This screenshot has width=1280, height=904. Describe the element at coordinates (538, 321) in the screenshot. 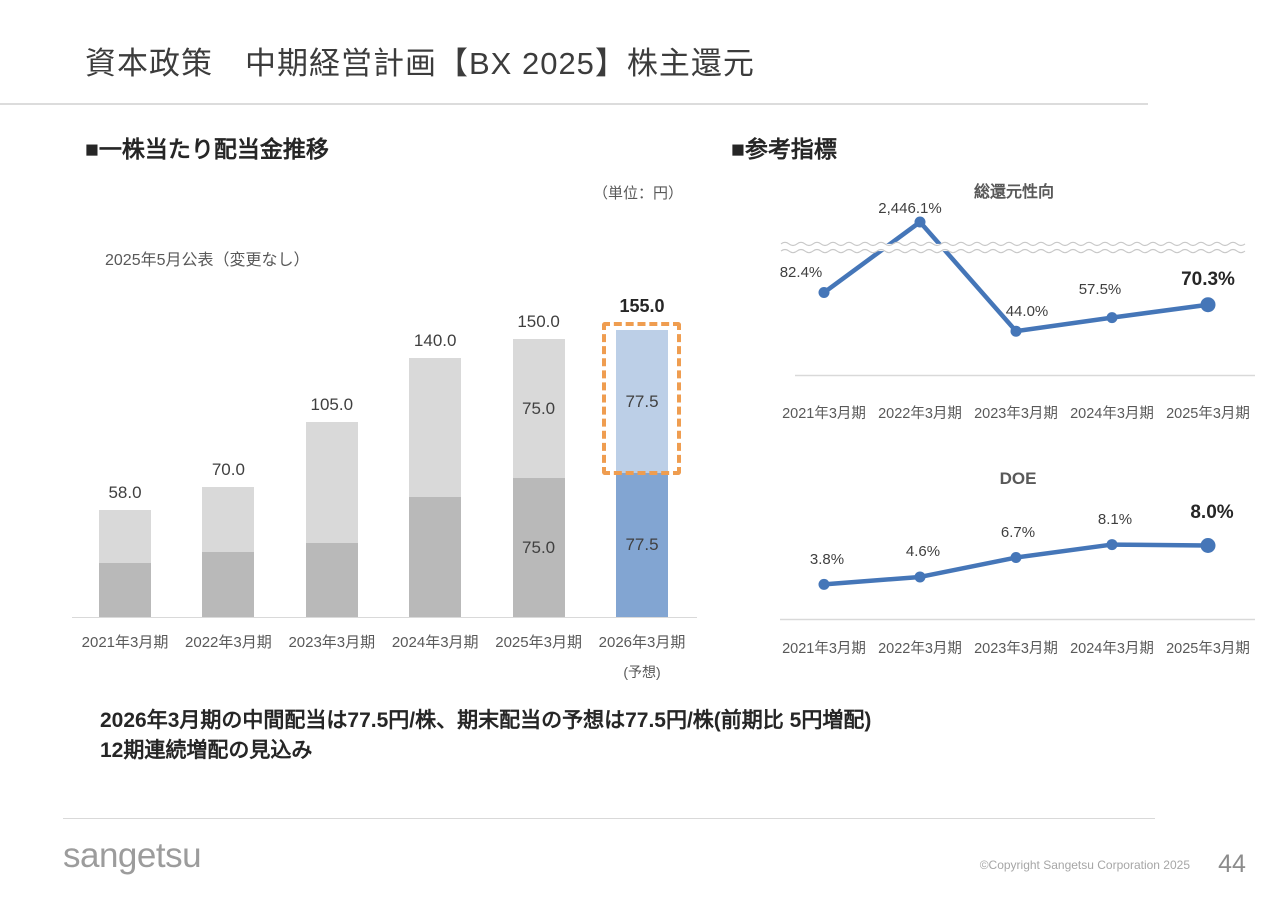

I see `bar-total-label: 150.0` at that location.